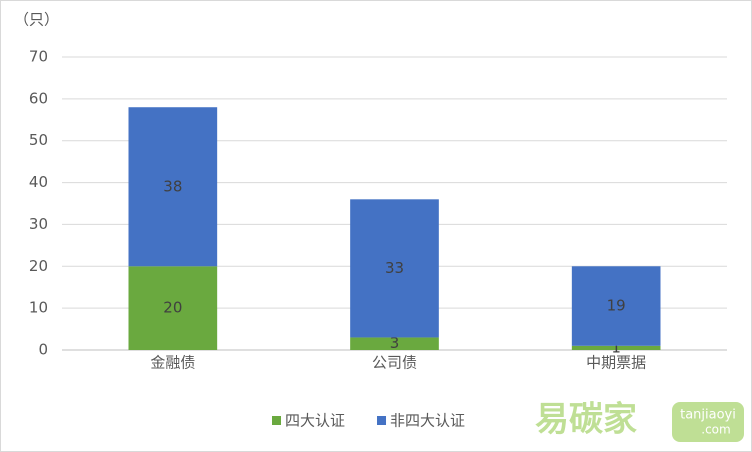 This screenshot has width=752, height=452. I want to click on watermark-site: tanjiaoyi, so click(708, 415).